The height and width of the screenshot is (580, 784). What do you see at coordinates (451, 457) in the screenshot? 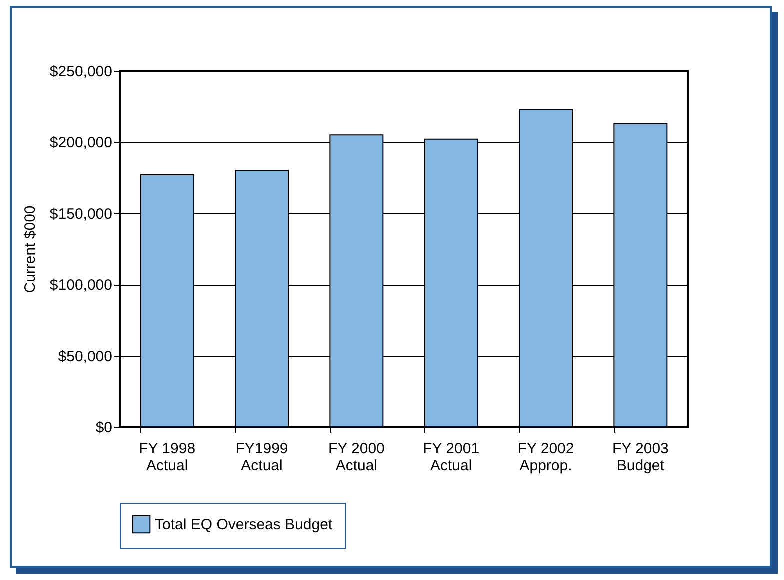
I see `x-tick-label: FY 2001 Actual` at bounding box center [451, 457].